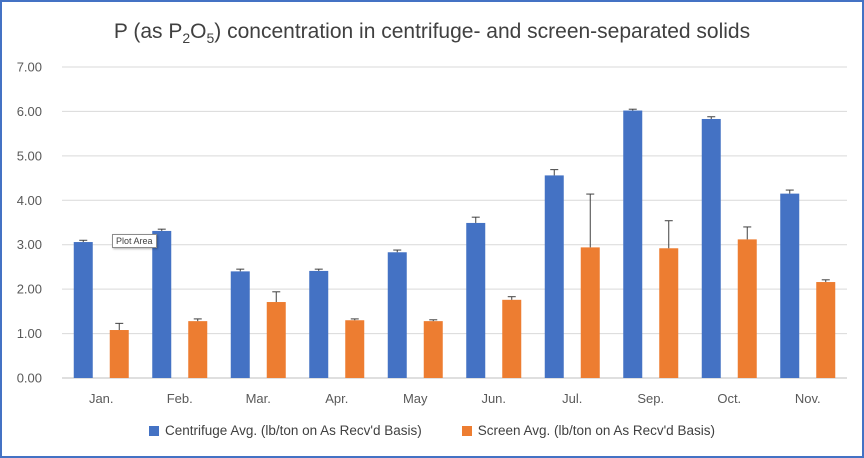 The image size is (864, 458). I want to click on y-tick-label: 2.00, so click(29, 289).